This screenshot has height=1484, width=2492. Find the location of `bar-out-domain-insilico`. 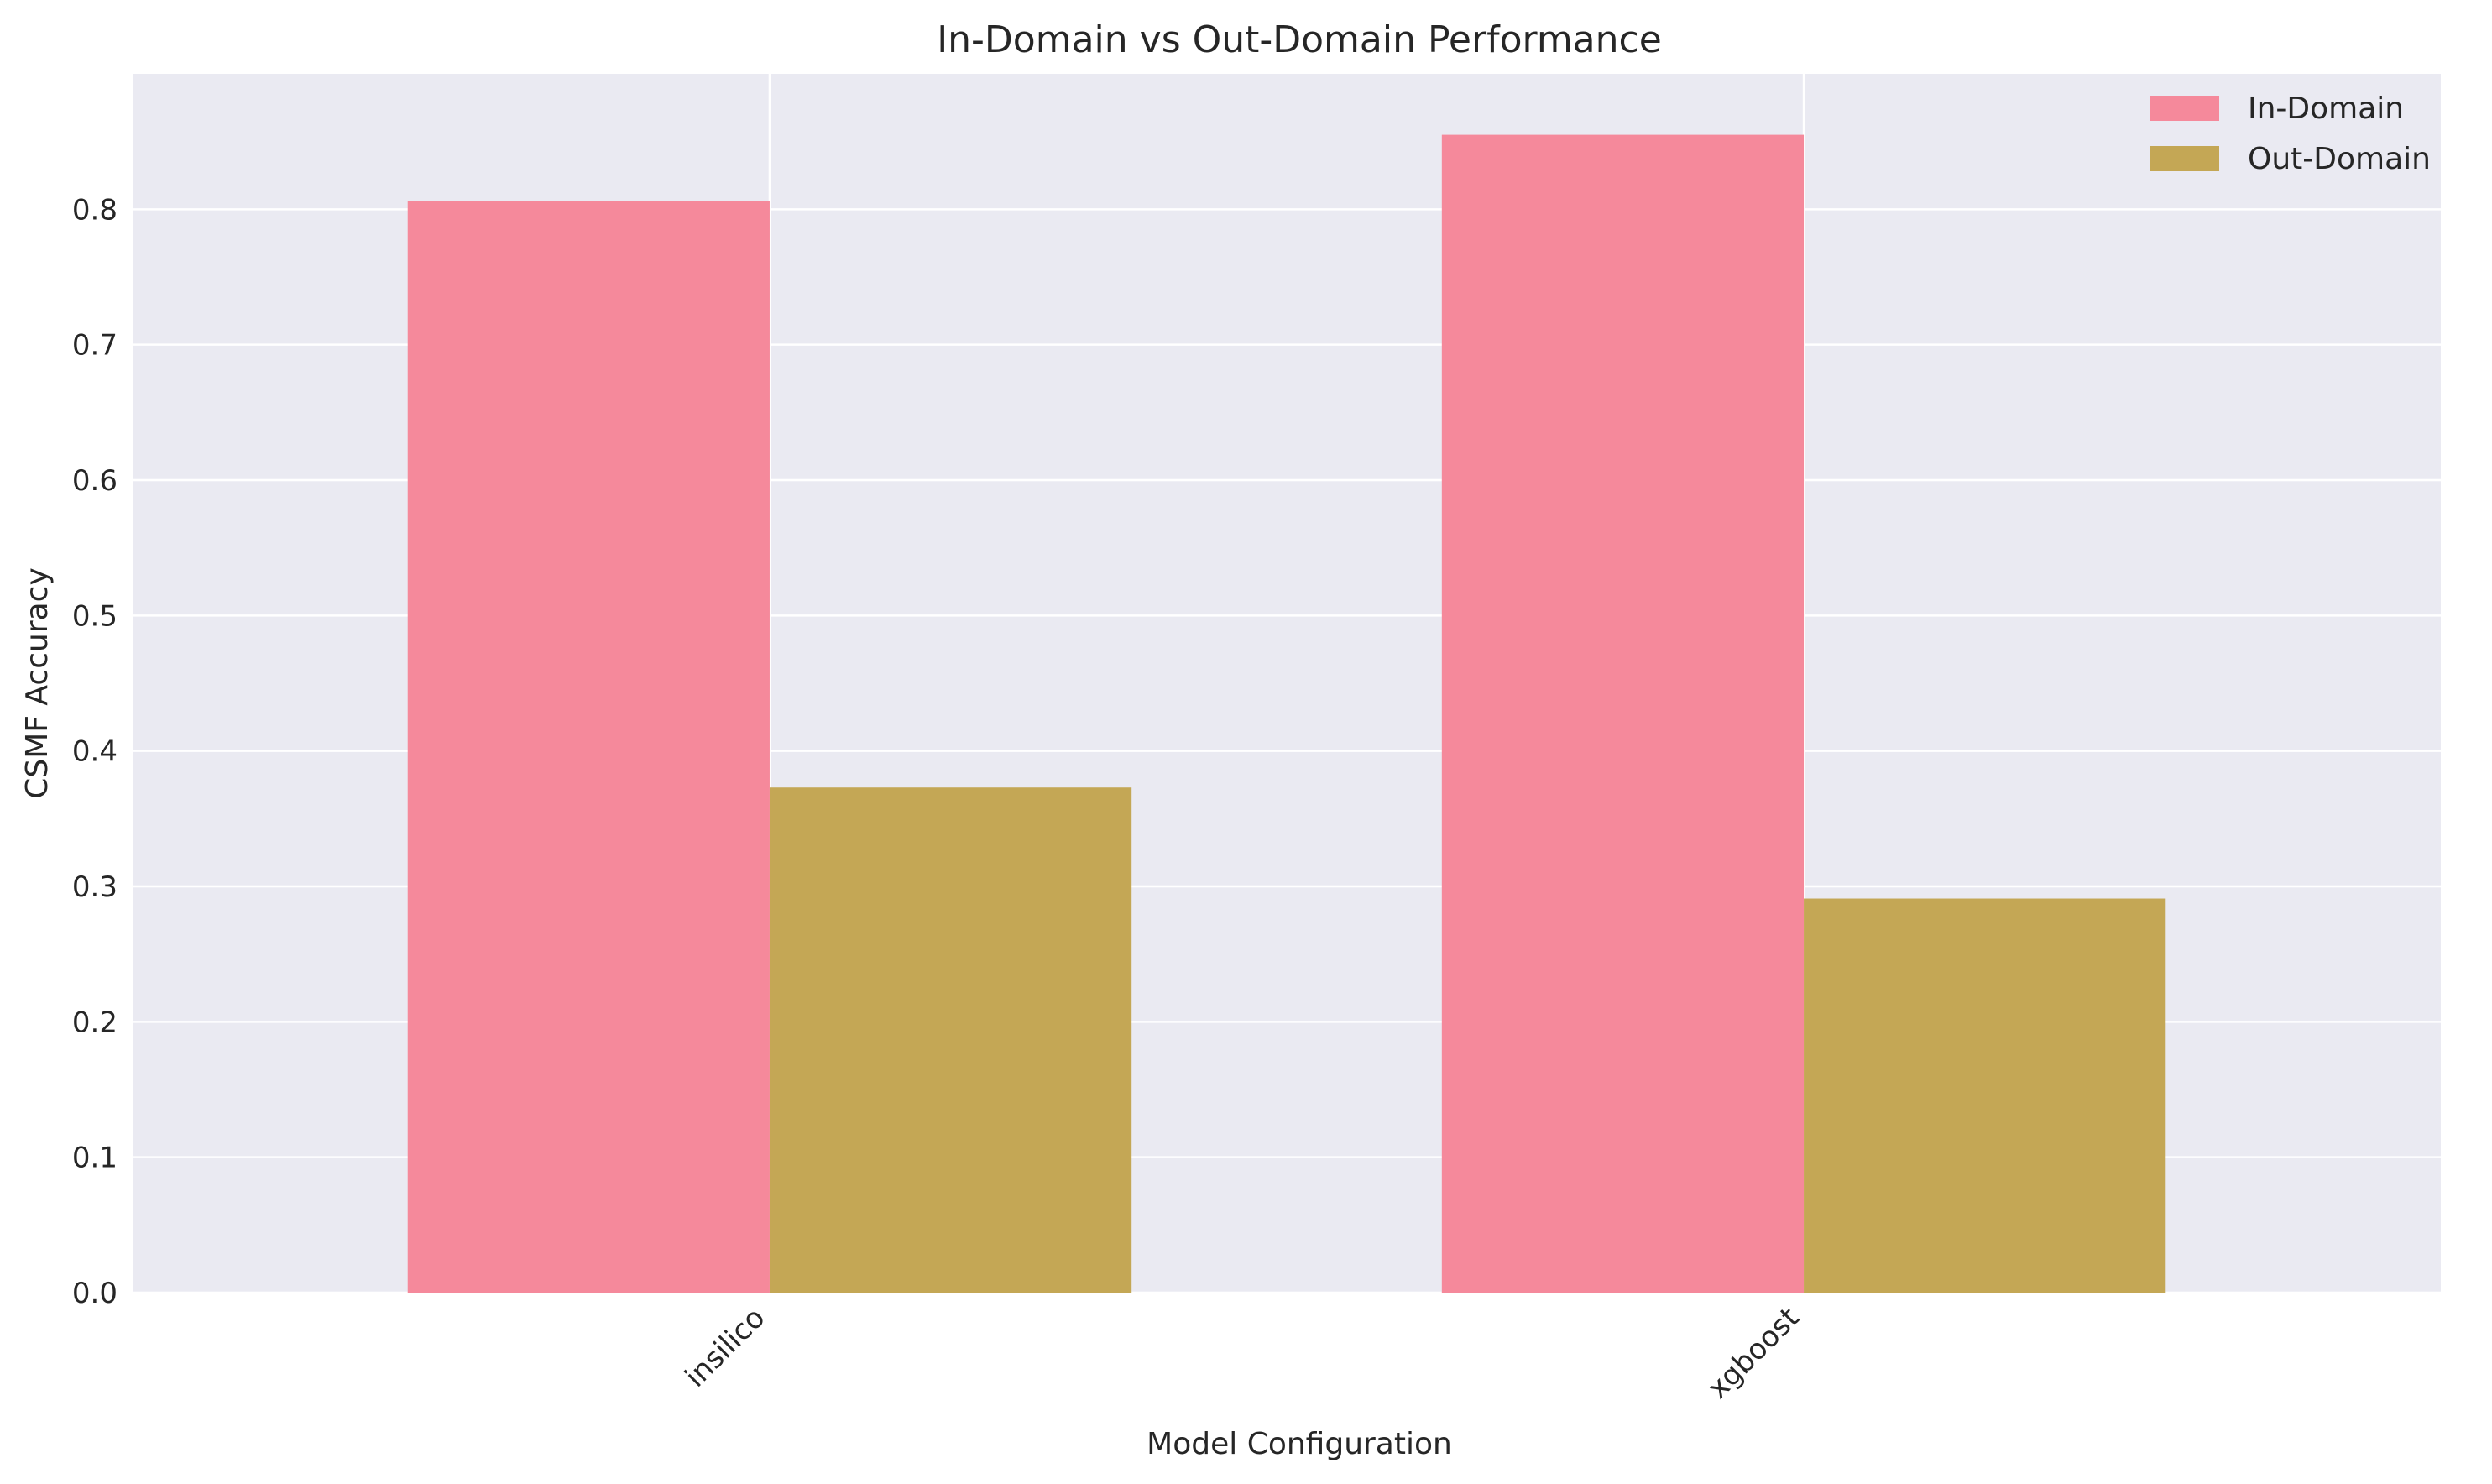

bar-out-domain-insilico is located at coordinates (950, 1040).